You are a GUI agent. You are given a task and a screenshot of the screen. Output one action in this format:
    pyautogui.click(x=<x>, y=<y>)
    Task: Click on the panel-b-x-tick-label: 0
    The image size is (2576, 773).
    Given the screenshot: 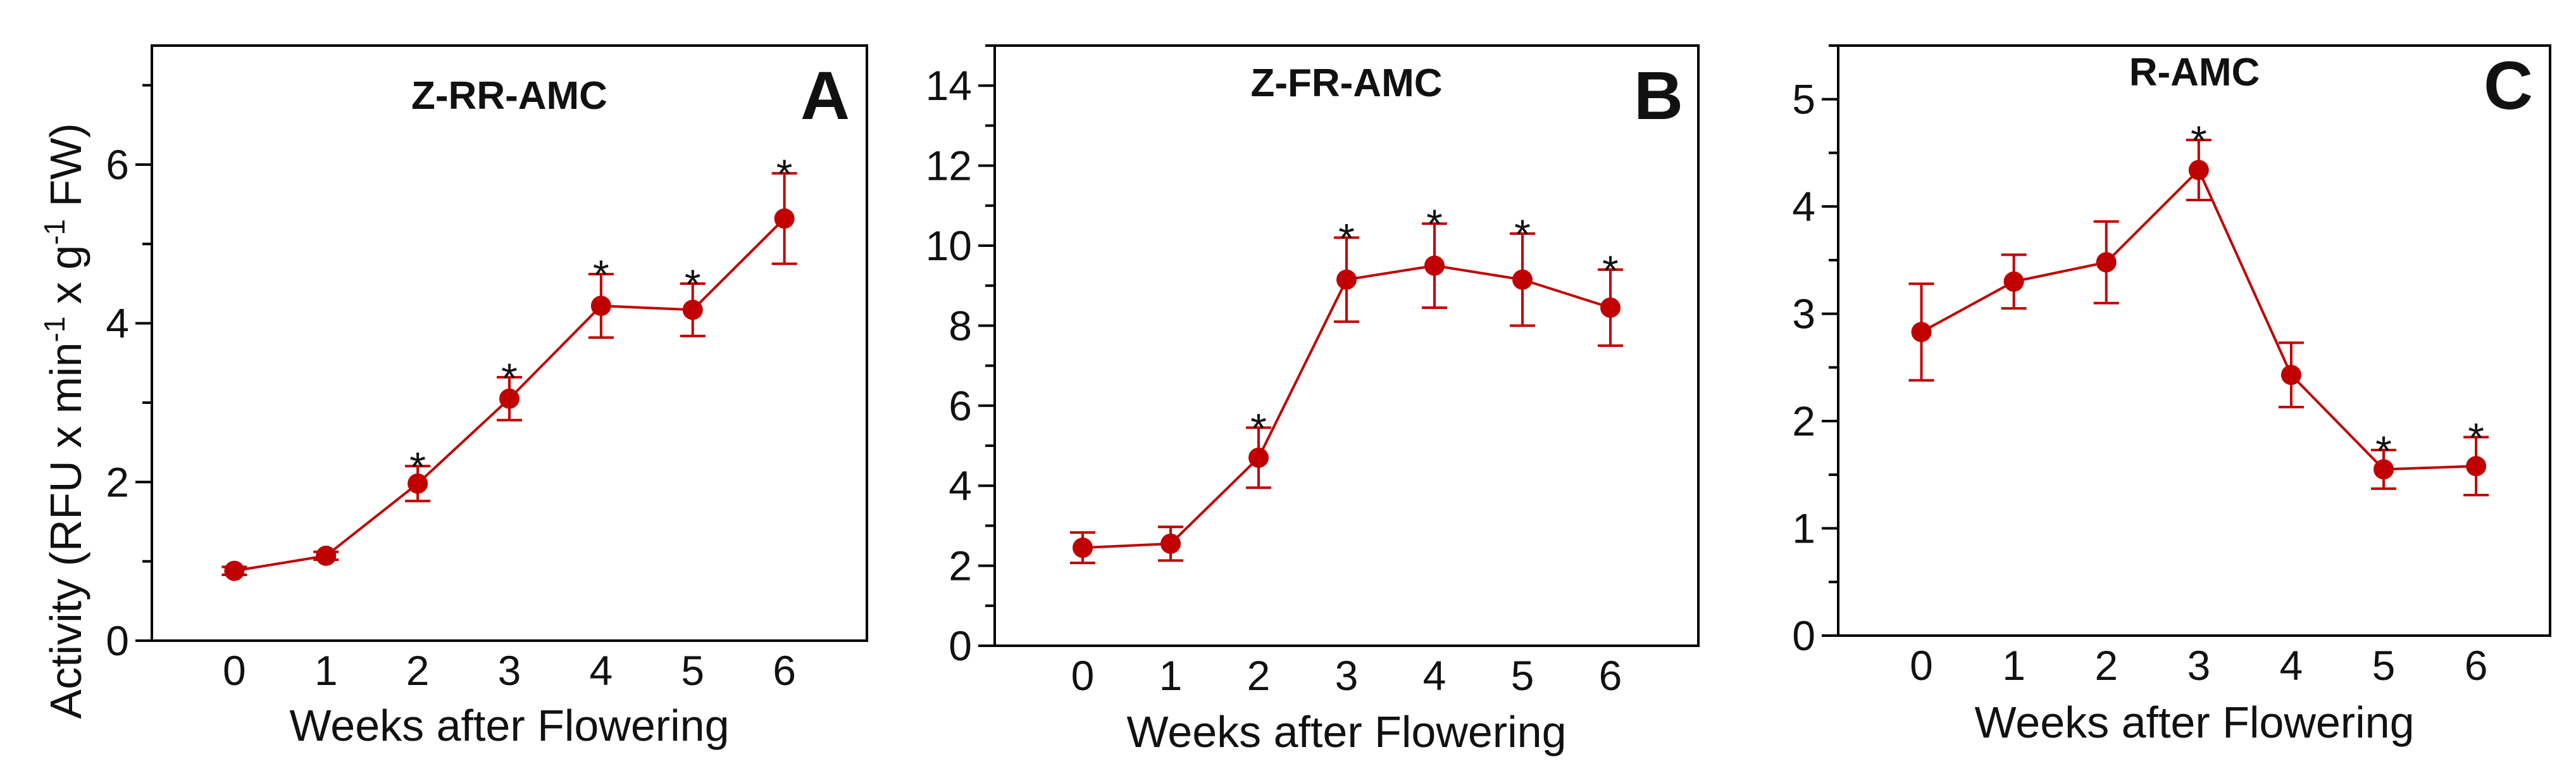 What is the action you would take?
    pyautogui.click(x=1083, y=675)
    